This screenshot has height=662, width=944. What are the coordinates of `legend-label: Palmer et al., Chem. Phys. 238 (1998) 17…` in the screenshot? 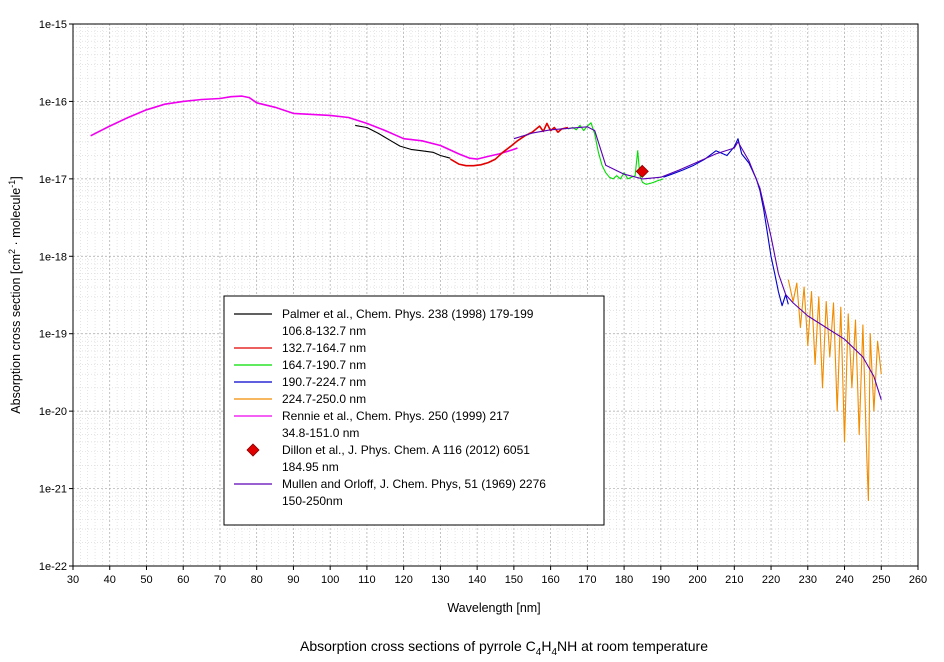 It's located at (408, 314).